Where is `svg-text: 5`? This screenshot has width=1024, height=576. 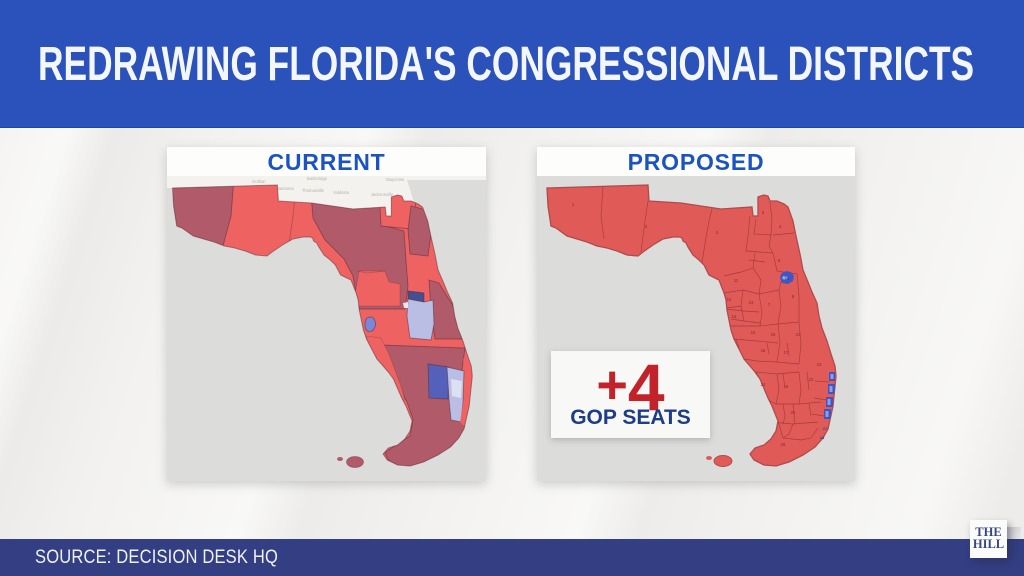 svg-text: 5 is located at coordinates (763, 212).